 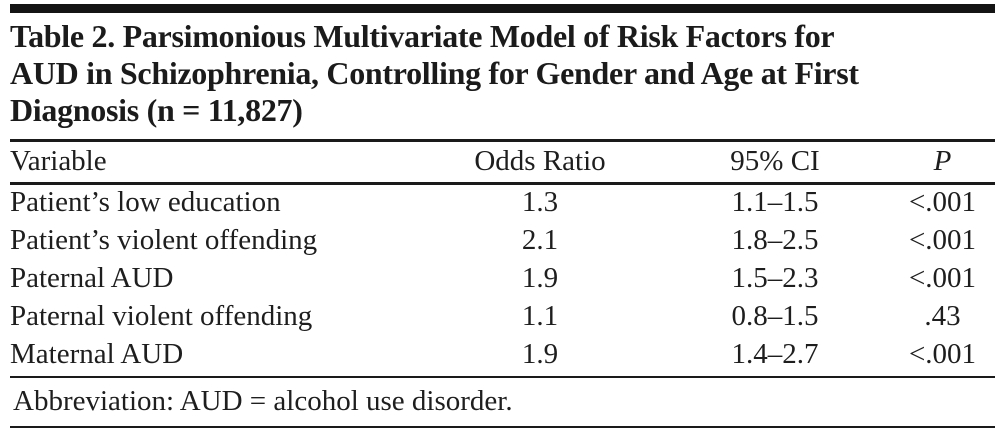 I want to click on cell-95ci: 1.5–2.3, so click(x=775, y=277).